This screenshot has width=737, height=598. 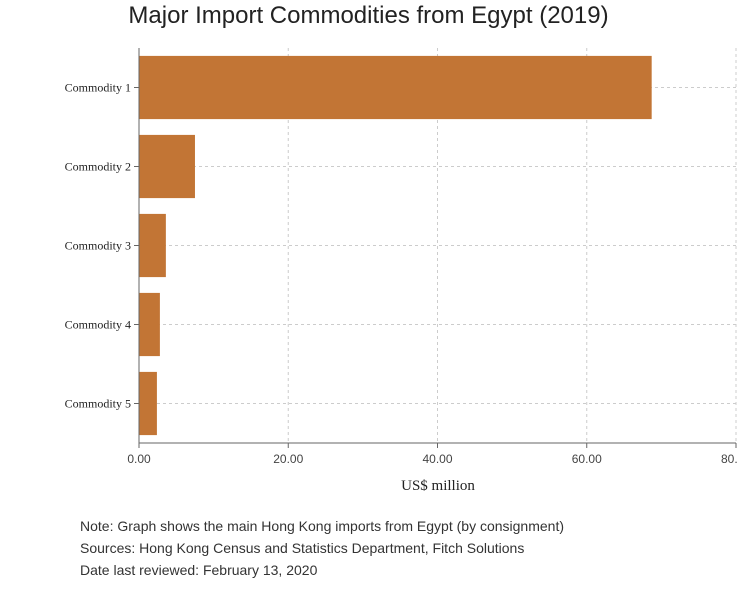 I want to click on category-label: Commodity 3, so click(x=98, y=246).